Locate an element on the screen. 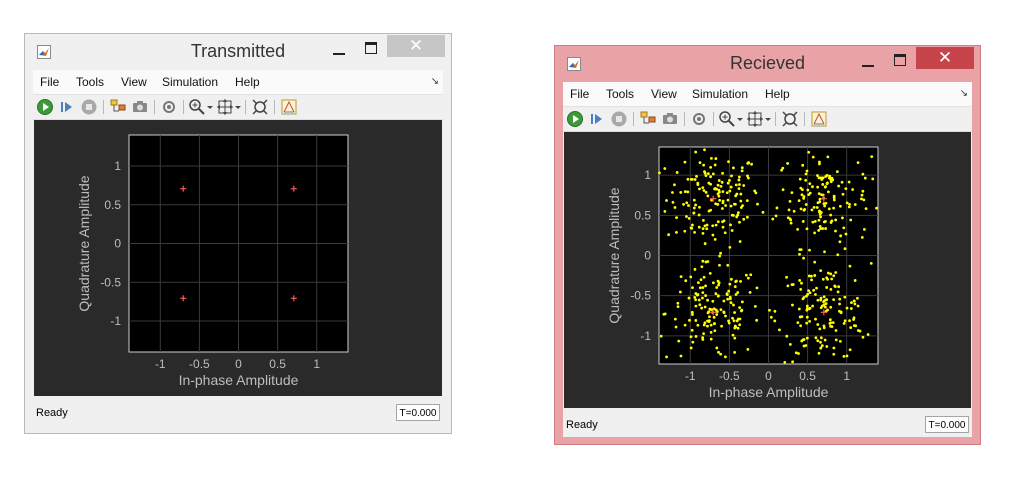 This screenshot has height=477, width=1012. status-bar: Ready T=0.000 is located at coordinates (238, 413).